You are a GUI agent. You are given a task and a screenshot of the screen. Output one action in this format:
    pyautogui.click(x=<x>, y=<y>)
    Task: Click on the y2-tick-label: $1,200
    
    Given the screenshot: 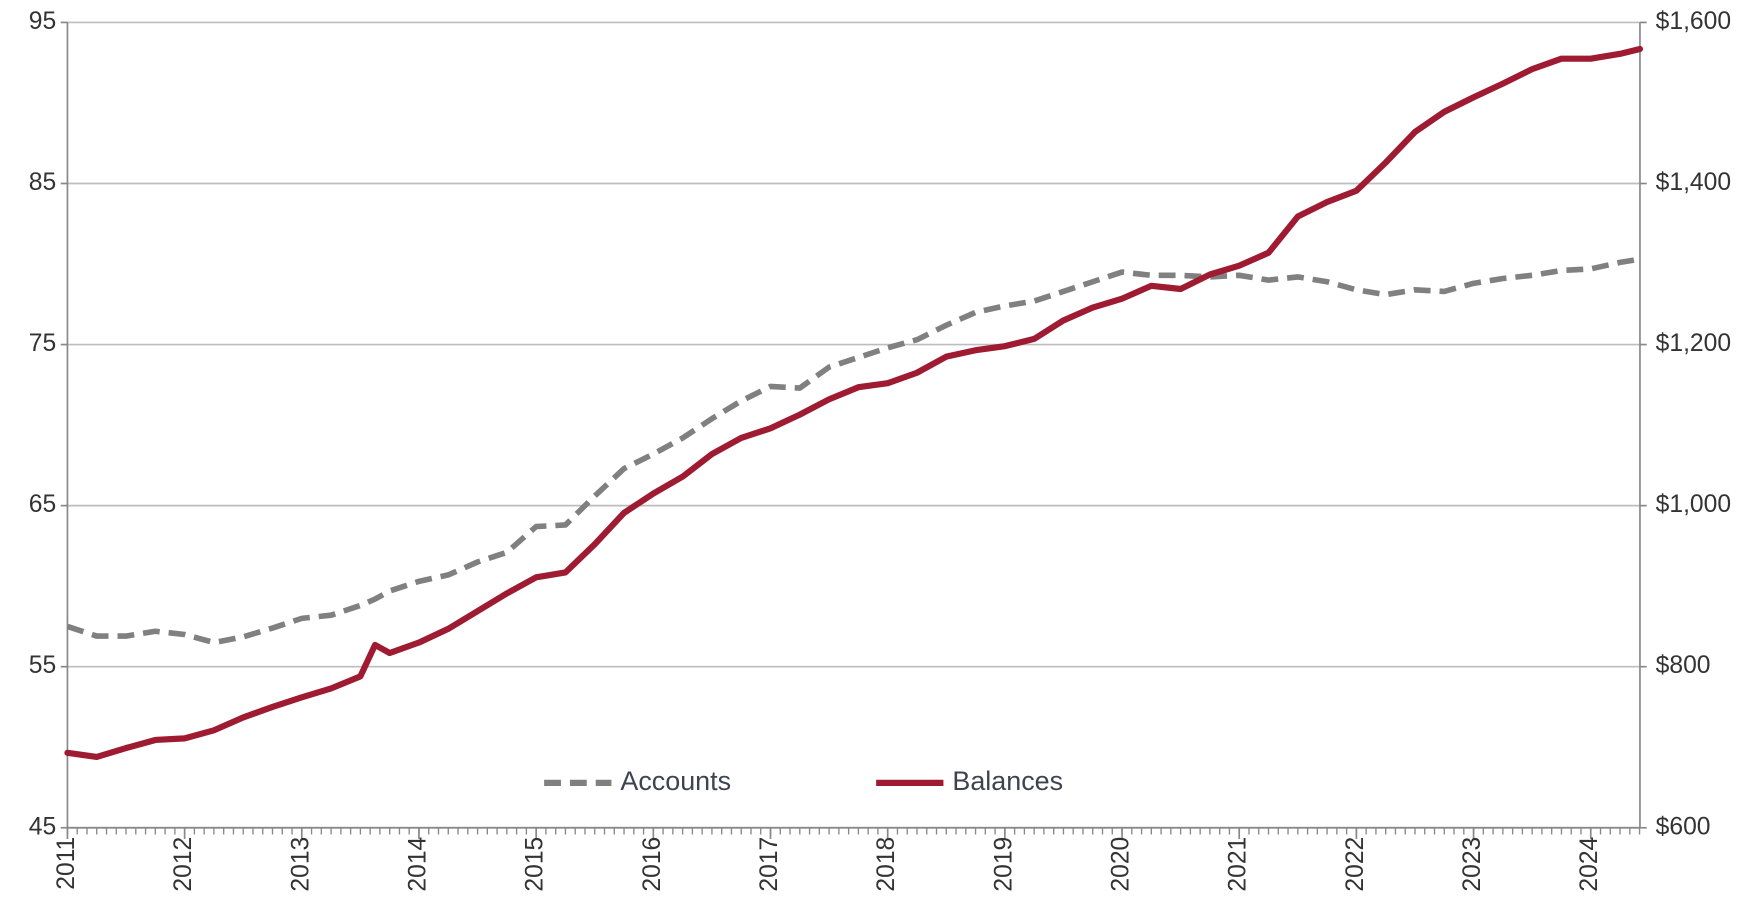 What is the action you would take?
    pyautogui.click(x=1693, y=343)
    